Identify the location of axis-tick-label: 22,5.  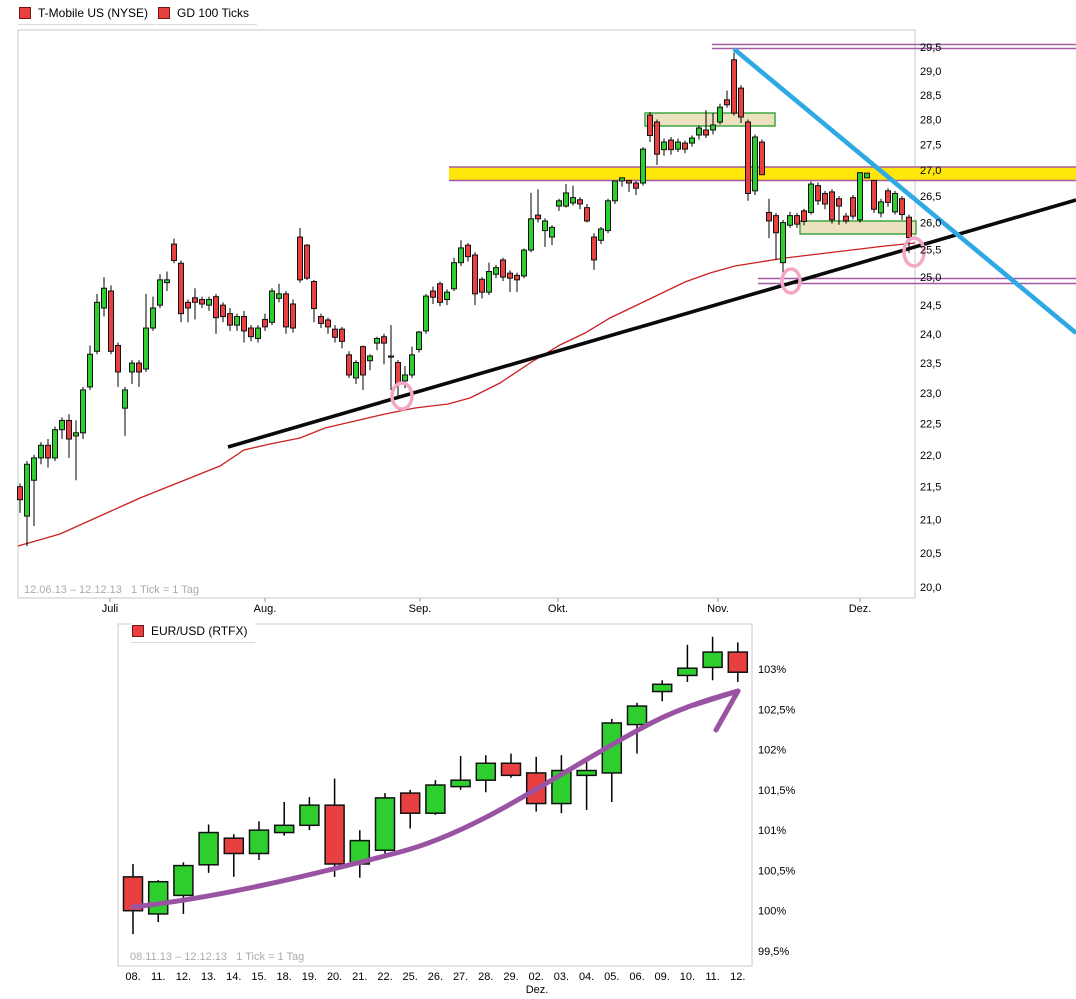
(930, 425).